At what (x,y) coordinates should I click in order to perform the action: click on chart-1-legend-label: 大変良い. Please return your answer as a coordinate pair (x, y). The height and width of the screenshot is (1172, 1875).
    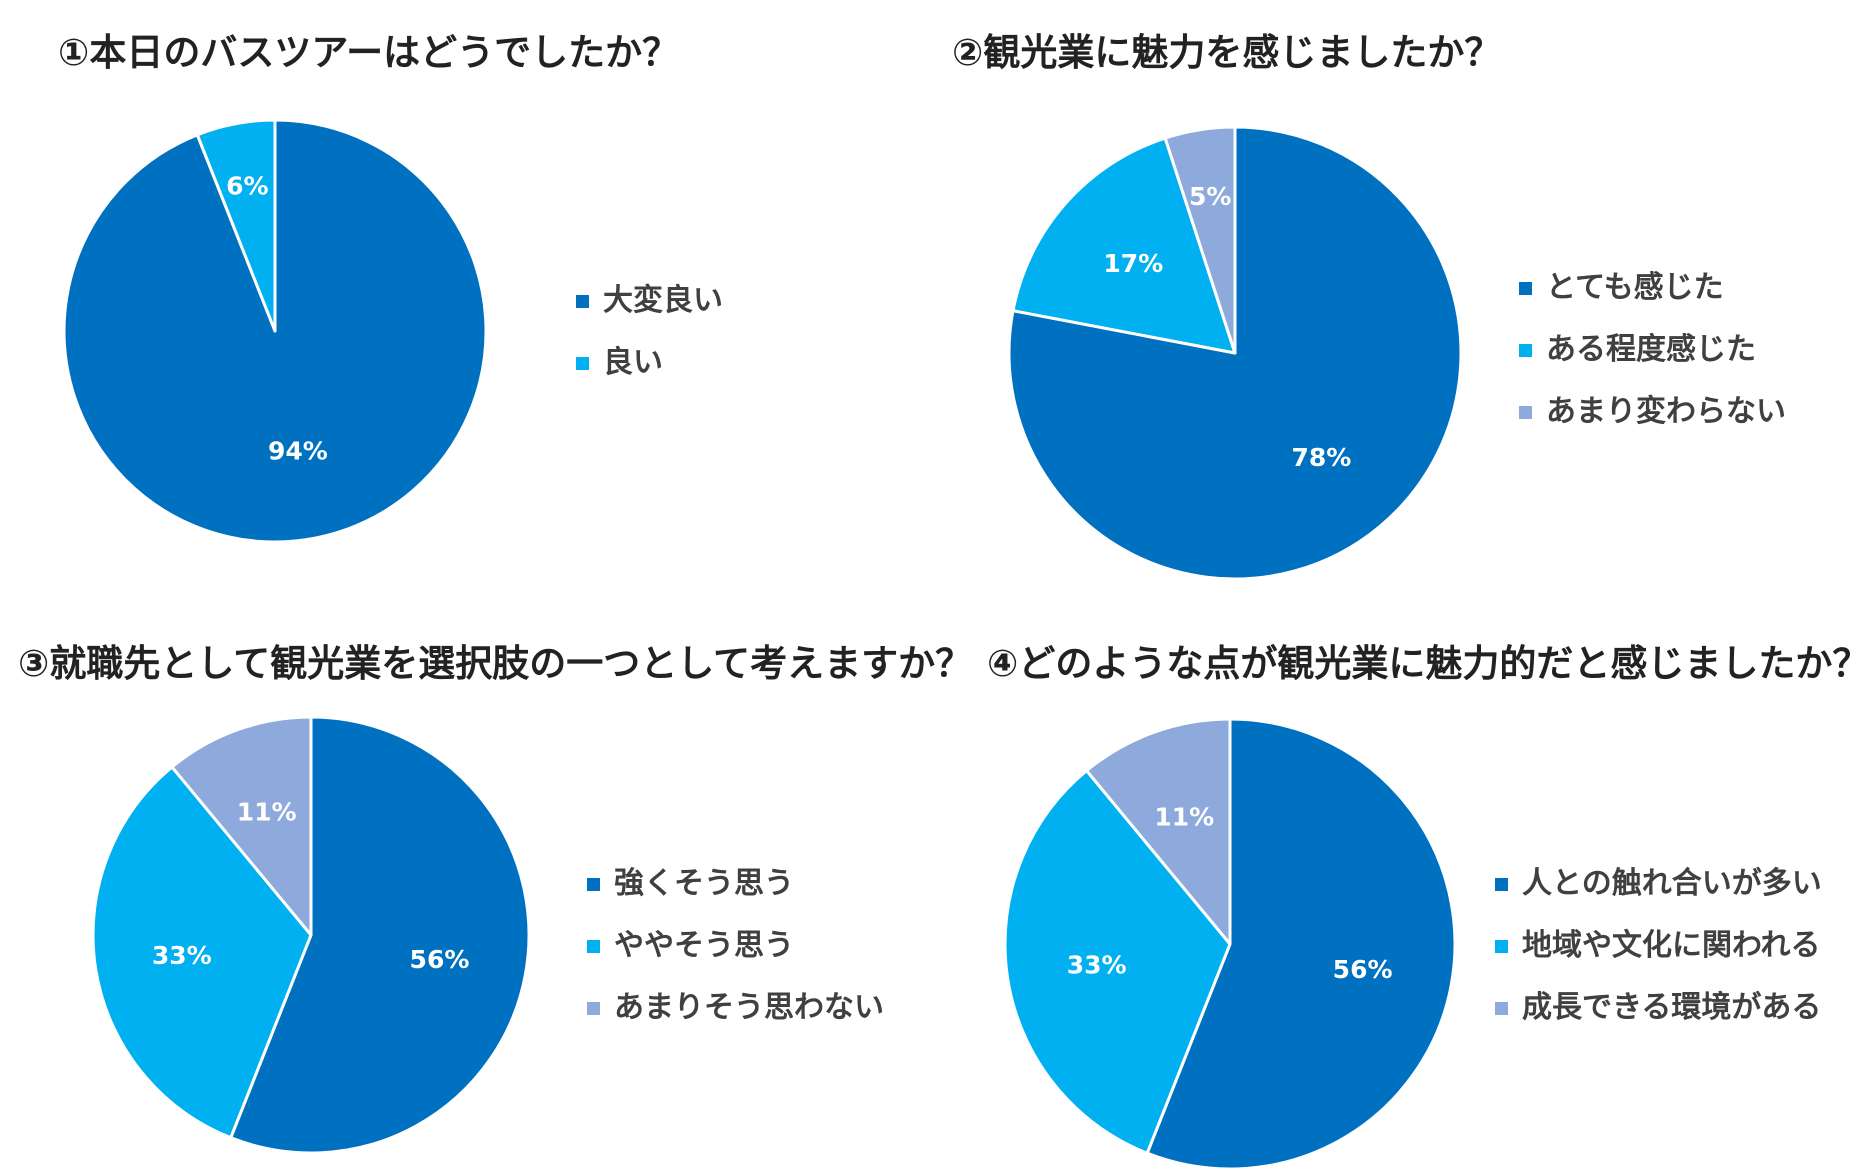
    Looking at the image, I should click on (663, 300).